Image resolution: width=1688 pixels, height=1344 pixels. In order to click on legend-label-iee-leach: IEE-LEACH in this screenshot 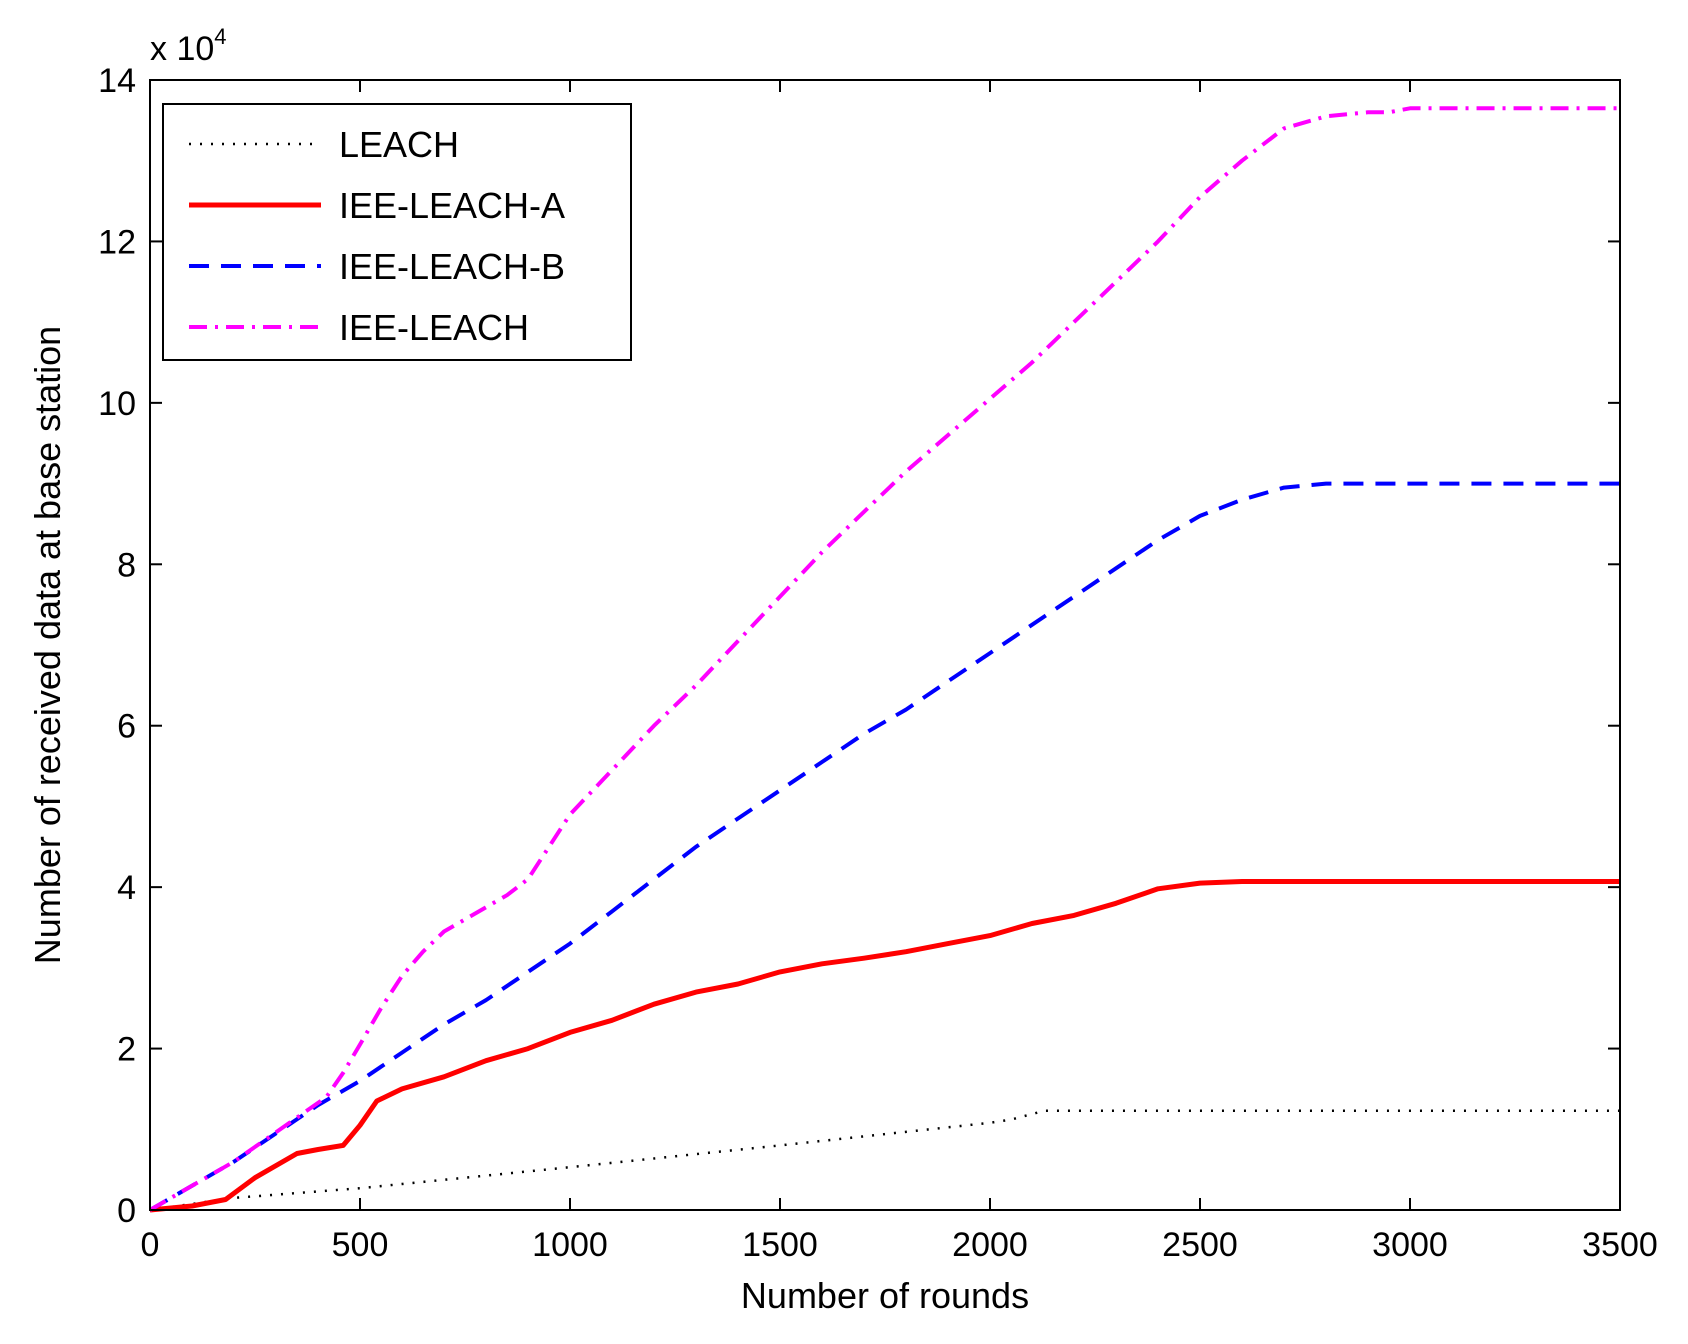, I will do `click(434, 327)`.